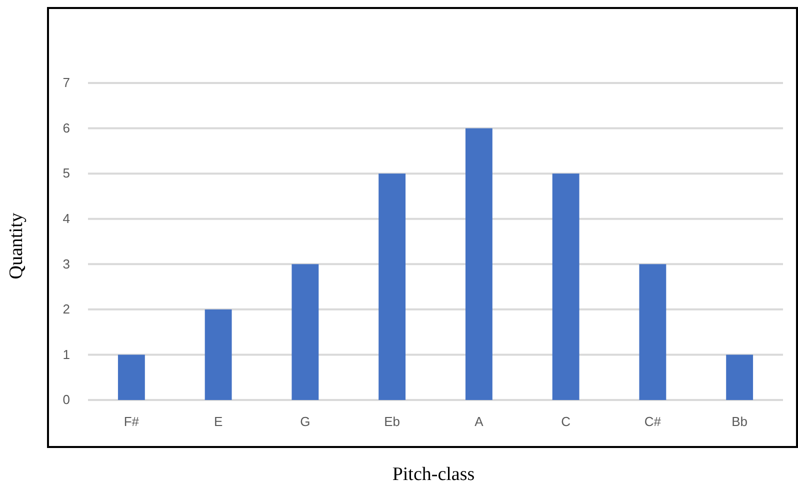 The image size is (798, 482). What do you see at coordinates (479, 422) in the screenshot?
I see `x-tick-label: A` at bounding box center [479, 422].